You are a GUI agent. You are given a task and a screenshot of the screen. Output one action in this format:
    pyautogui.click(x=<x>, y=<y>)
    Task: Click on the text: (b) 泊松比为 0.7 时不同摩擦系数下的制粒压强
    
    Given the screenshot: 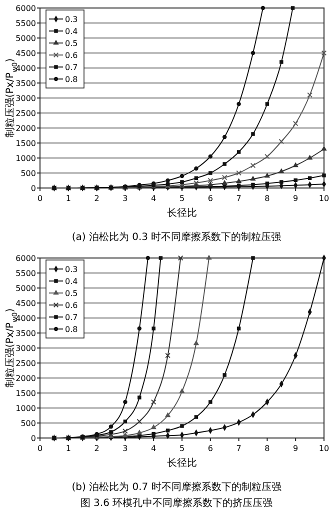 What is the action you would take?
    pyautogui.click(x=177, y=487)
    